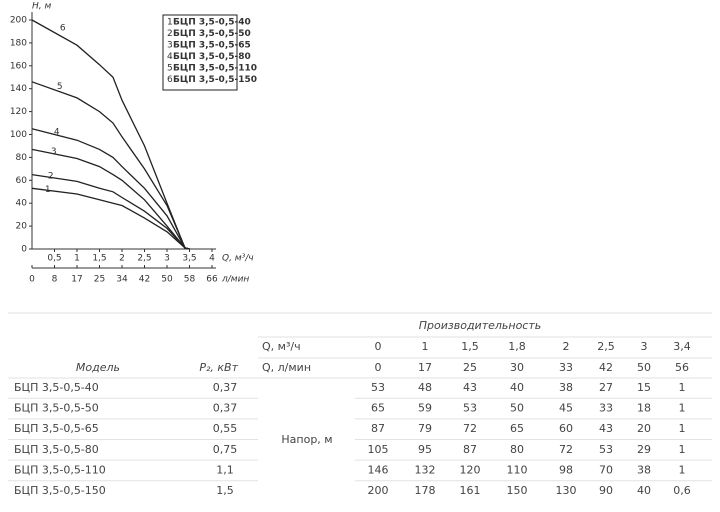 This screenshot has height=512, width=720. What do you see at coordinates (566, 469) in the screenshot?
I see `head-value: 98` at bounding box center [566, 469].